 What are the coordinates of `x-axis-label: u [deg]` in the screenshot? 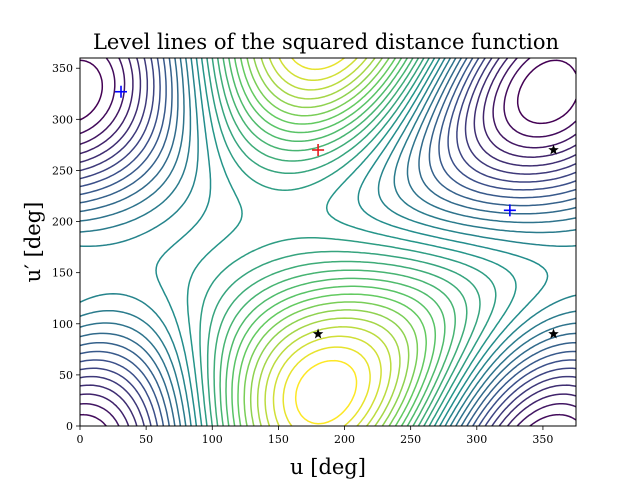 It's located at (328, 467).